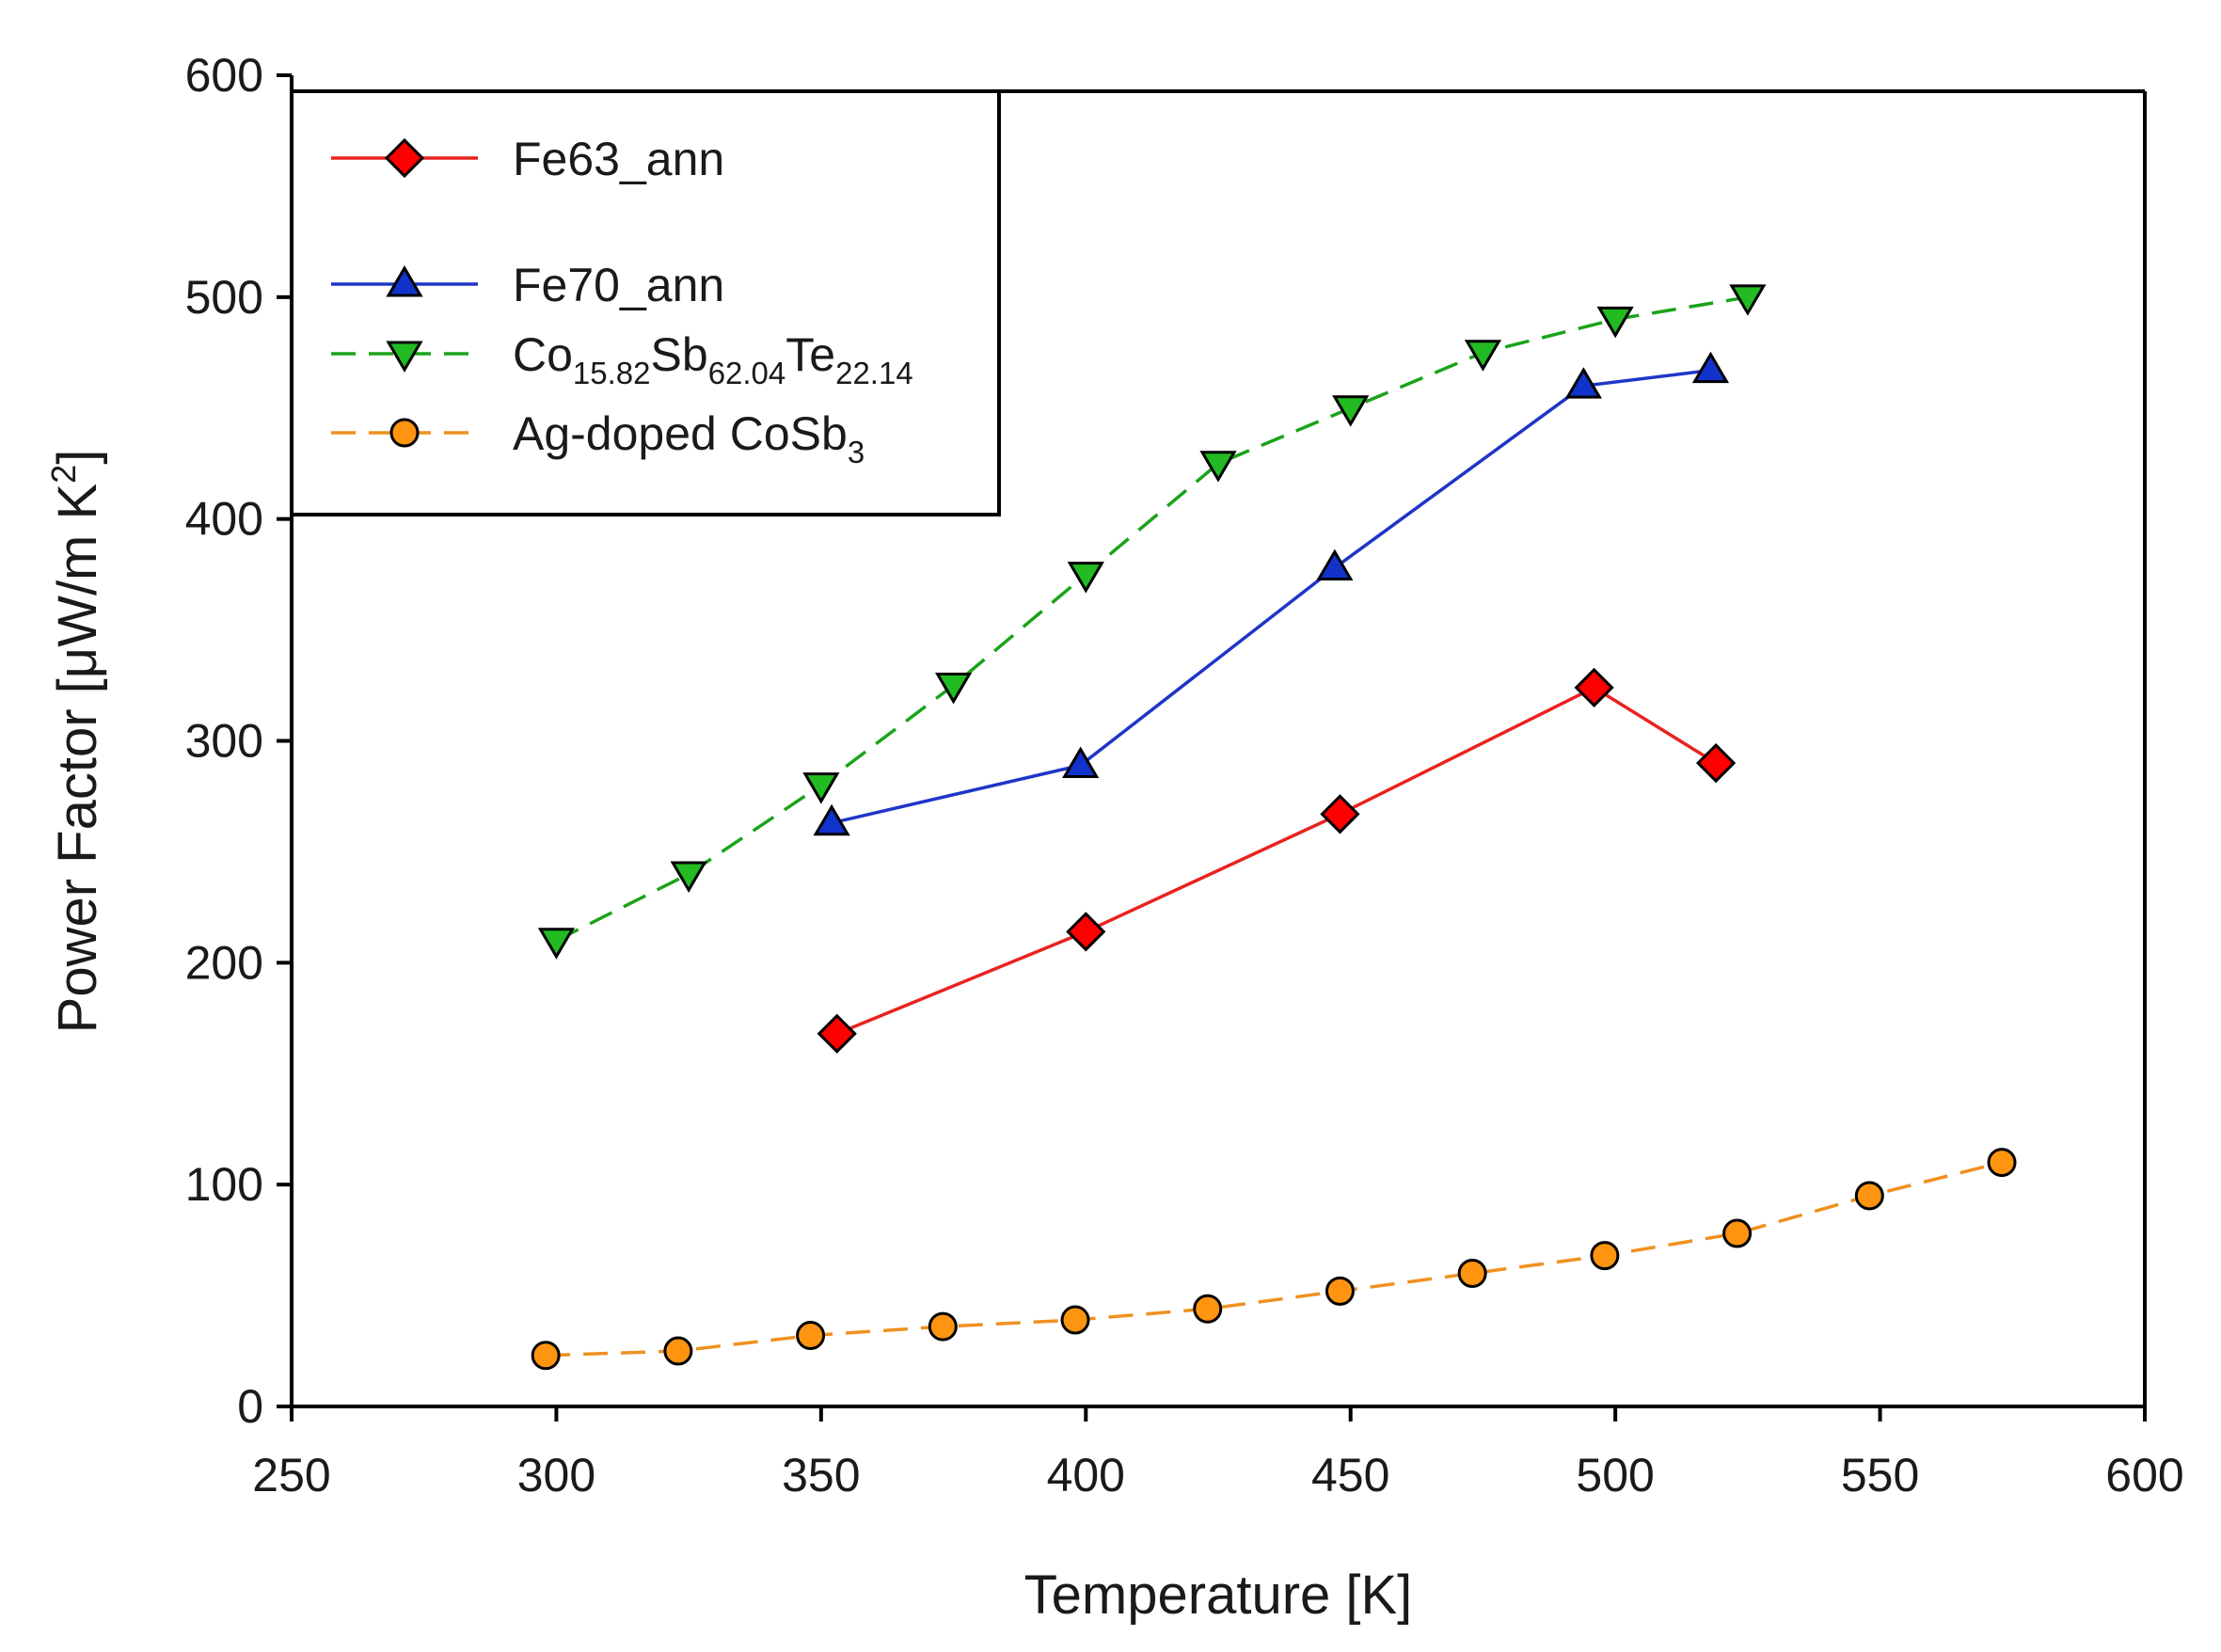 Image resolution: width=2221 pixels, height=1652 pixels. I want to click on x-axis-title: Temperature [K], so click(1219, 1595).